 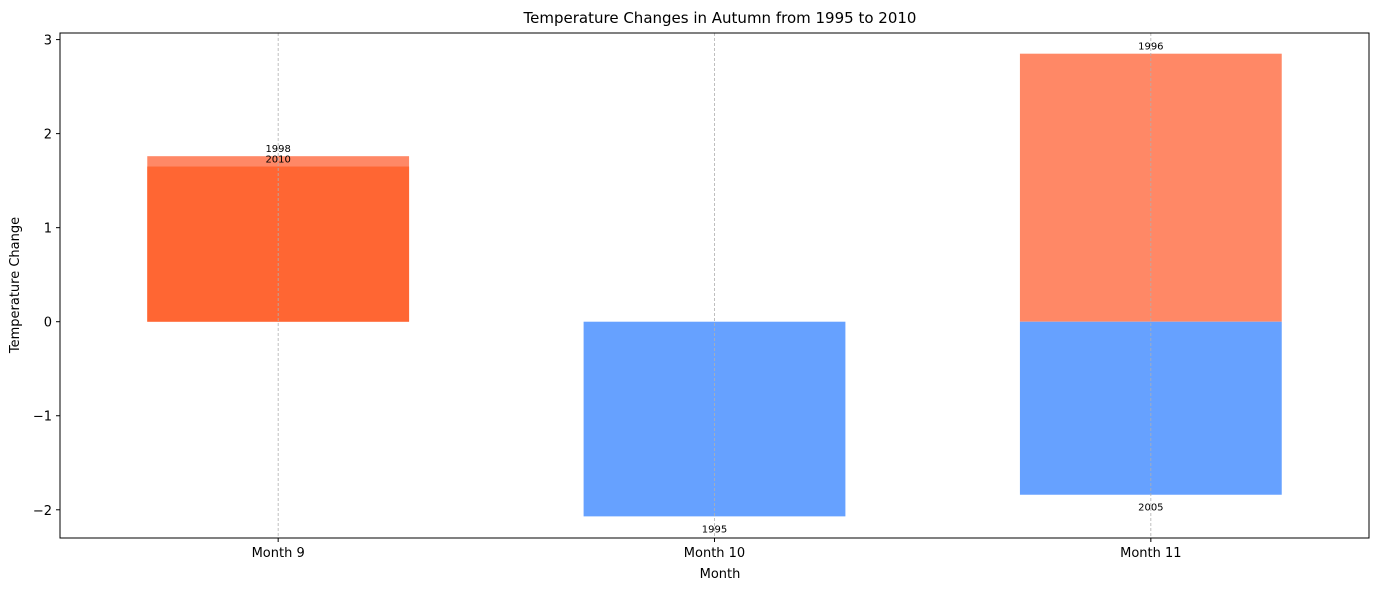 What do you see at coordinates (278, 553) in the screenshot?
I see `x-tick-label: Month 9` at bounding box center [278, 553].